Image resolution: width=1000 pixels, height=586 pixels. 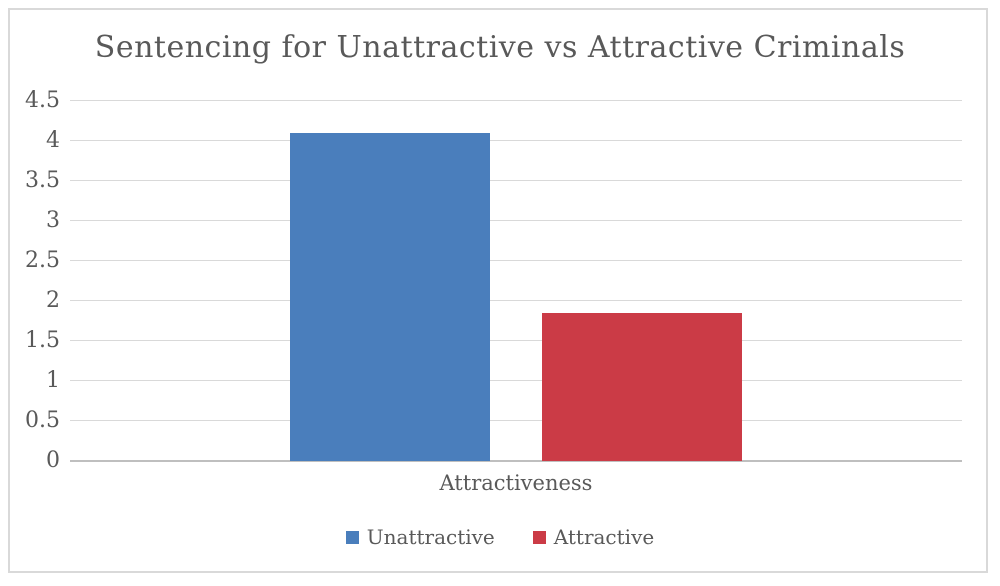 I want to click on y-tick-label: 0, so click(x=53, y=460).